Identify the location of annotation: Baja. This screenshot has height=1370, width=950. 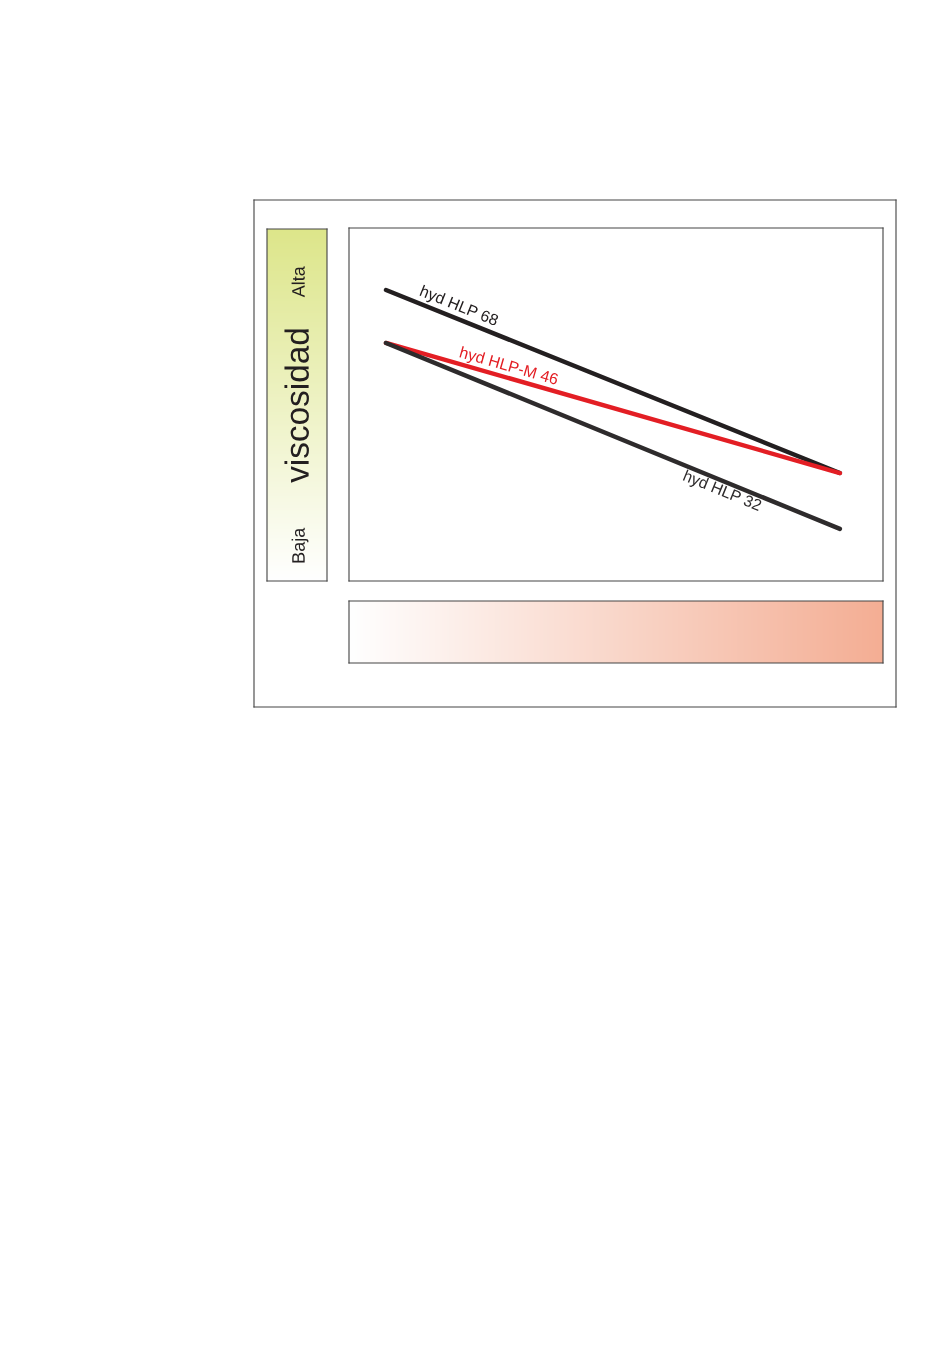
(300, 545).